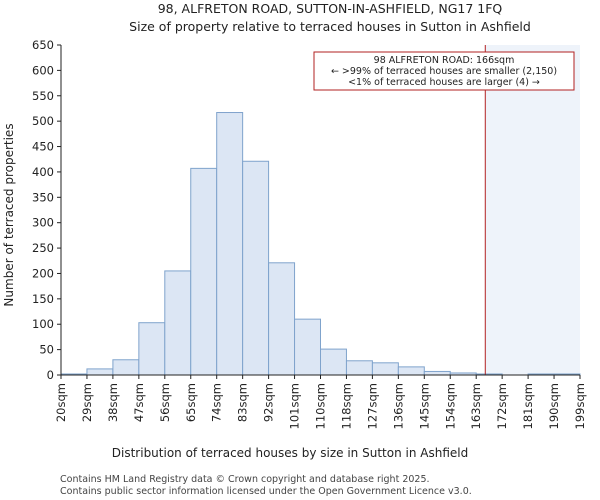 The height and width of the screenshot is (500, 600). What do you see at coordinates (437, 373) in the screenshot?
I see `bar-145sqm` at bounding box center [437, 373].